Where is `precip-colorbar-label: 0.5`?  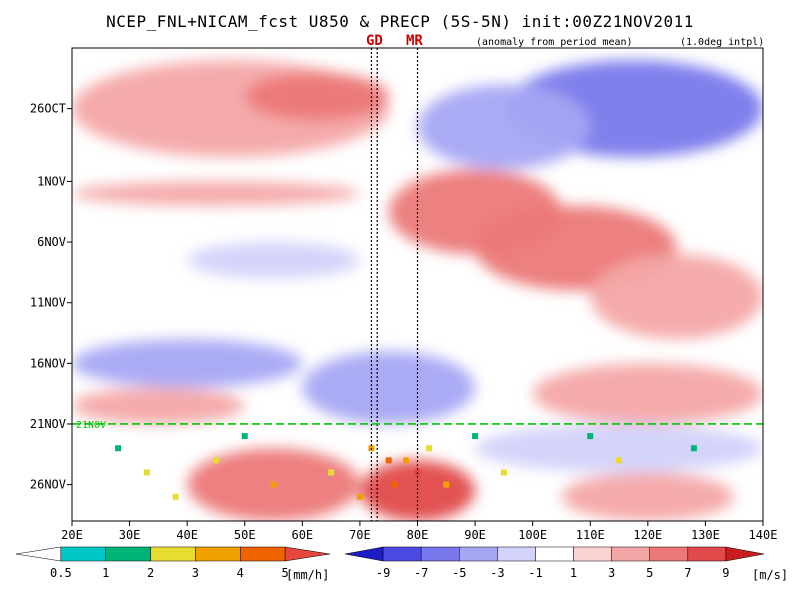 precip-colorbar-label: 0.5 is located at coordinates (61, 573).